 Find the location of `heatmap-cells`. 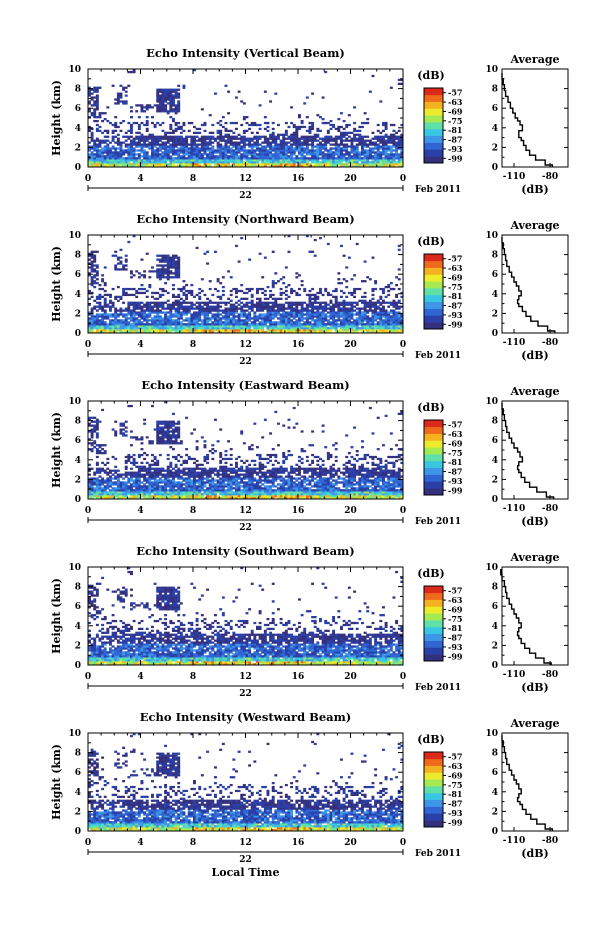

heatmap-cells is located at coordinates (245, 118).